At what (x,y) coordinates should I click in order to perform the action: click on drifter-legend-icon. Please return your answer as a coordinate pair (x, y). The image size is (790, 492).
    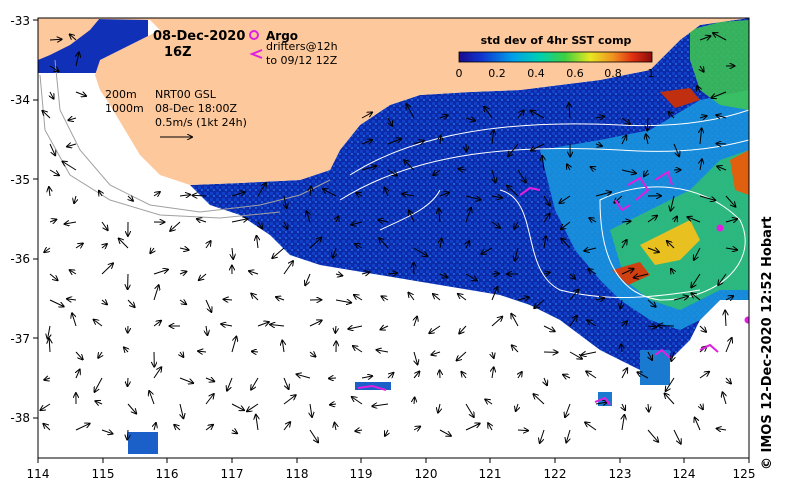
    Looking at the image, I should click on (256, 54).